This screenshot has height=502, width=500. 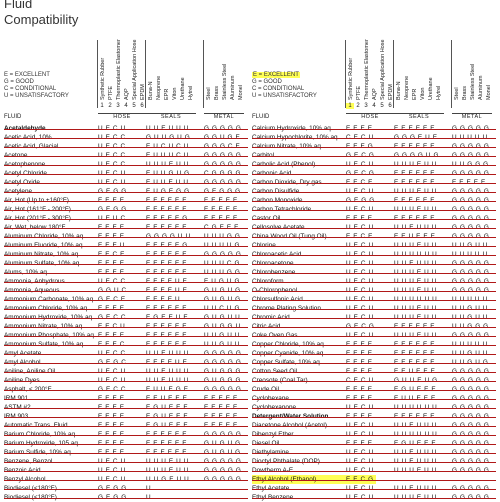 I want to click on fluid-name: Ammonia, Anhydrous, so click(x=34, y=281).